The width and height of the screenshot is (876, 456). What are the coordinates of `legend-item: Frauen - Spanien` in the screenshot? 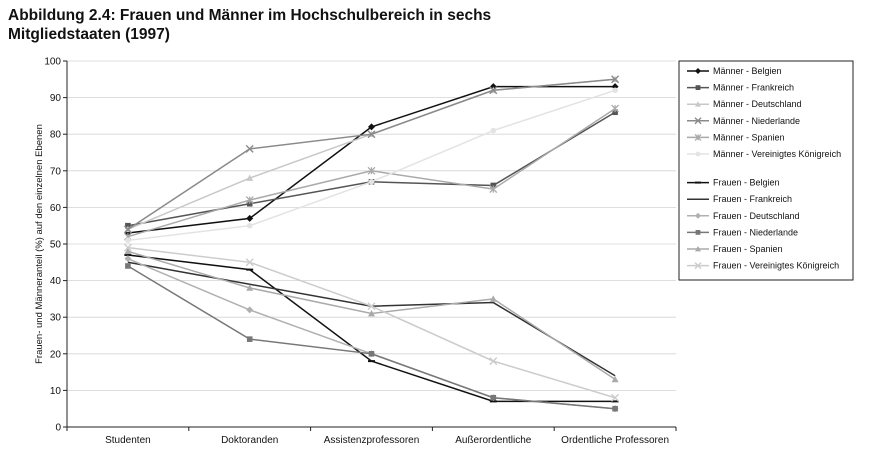 It's located at (735, 249).